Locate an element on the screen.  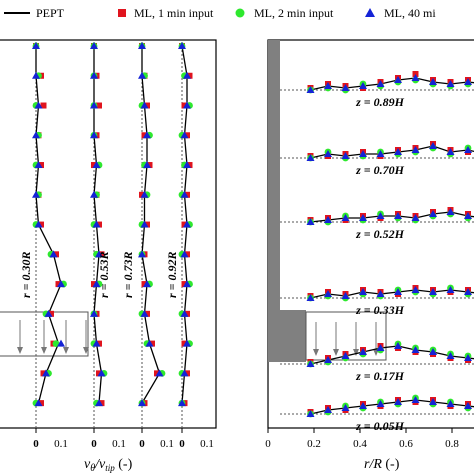
right-shaft is located at coordinates (274, 201).